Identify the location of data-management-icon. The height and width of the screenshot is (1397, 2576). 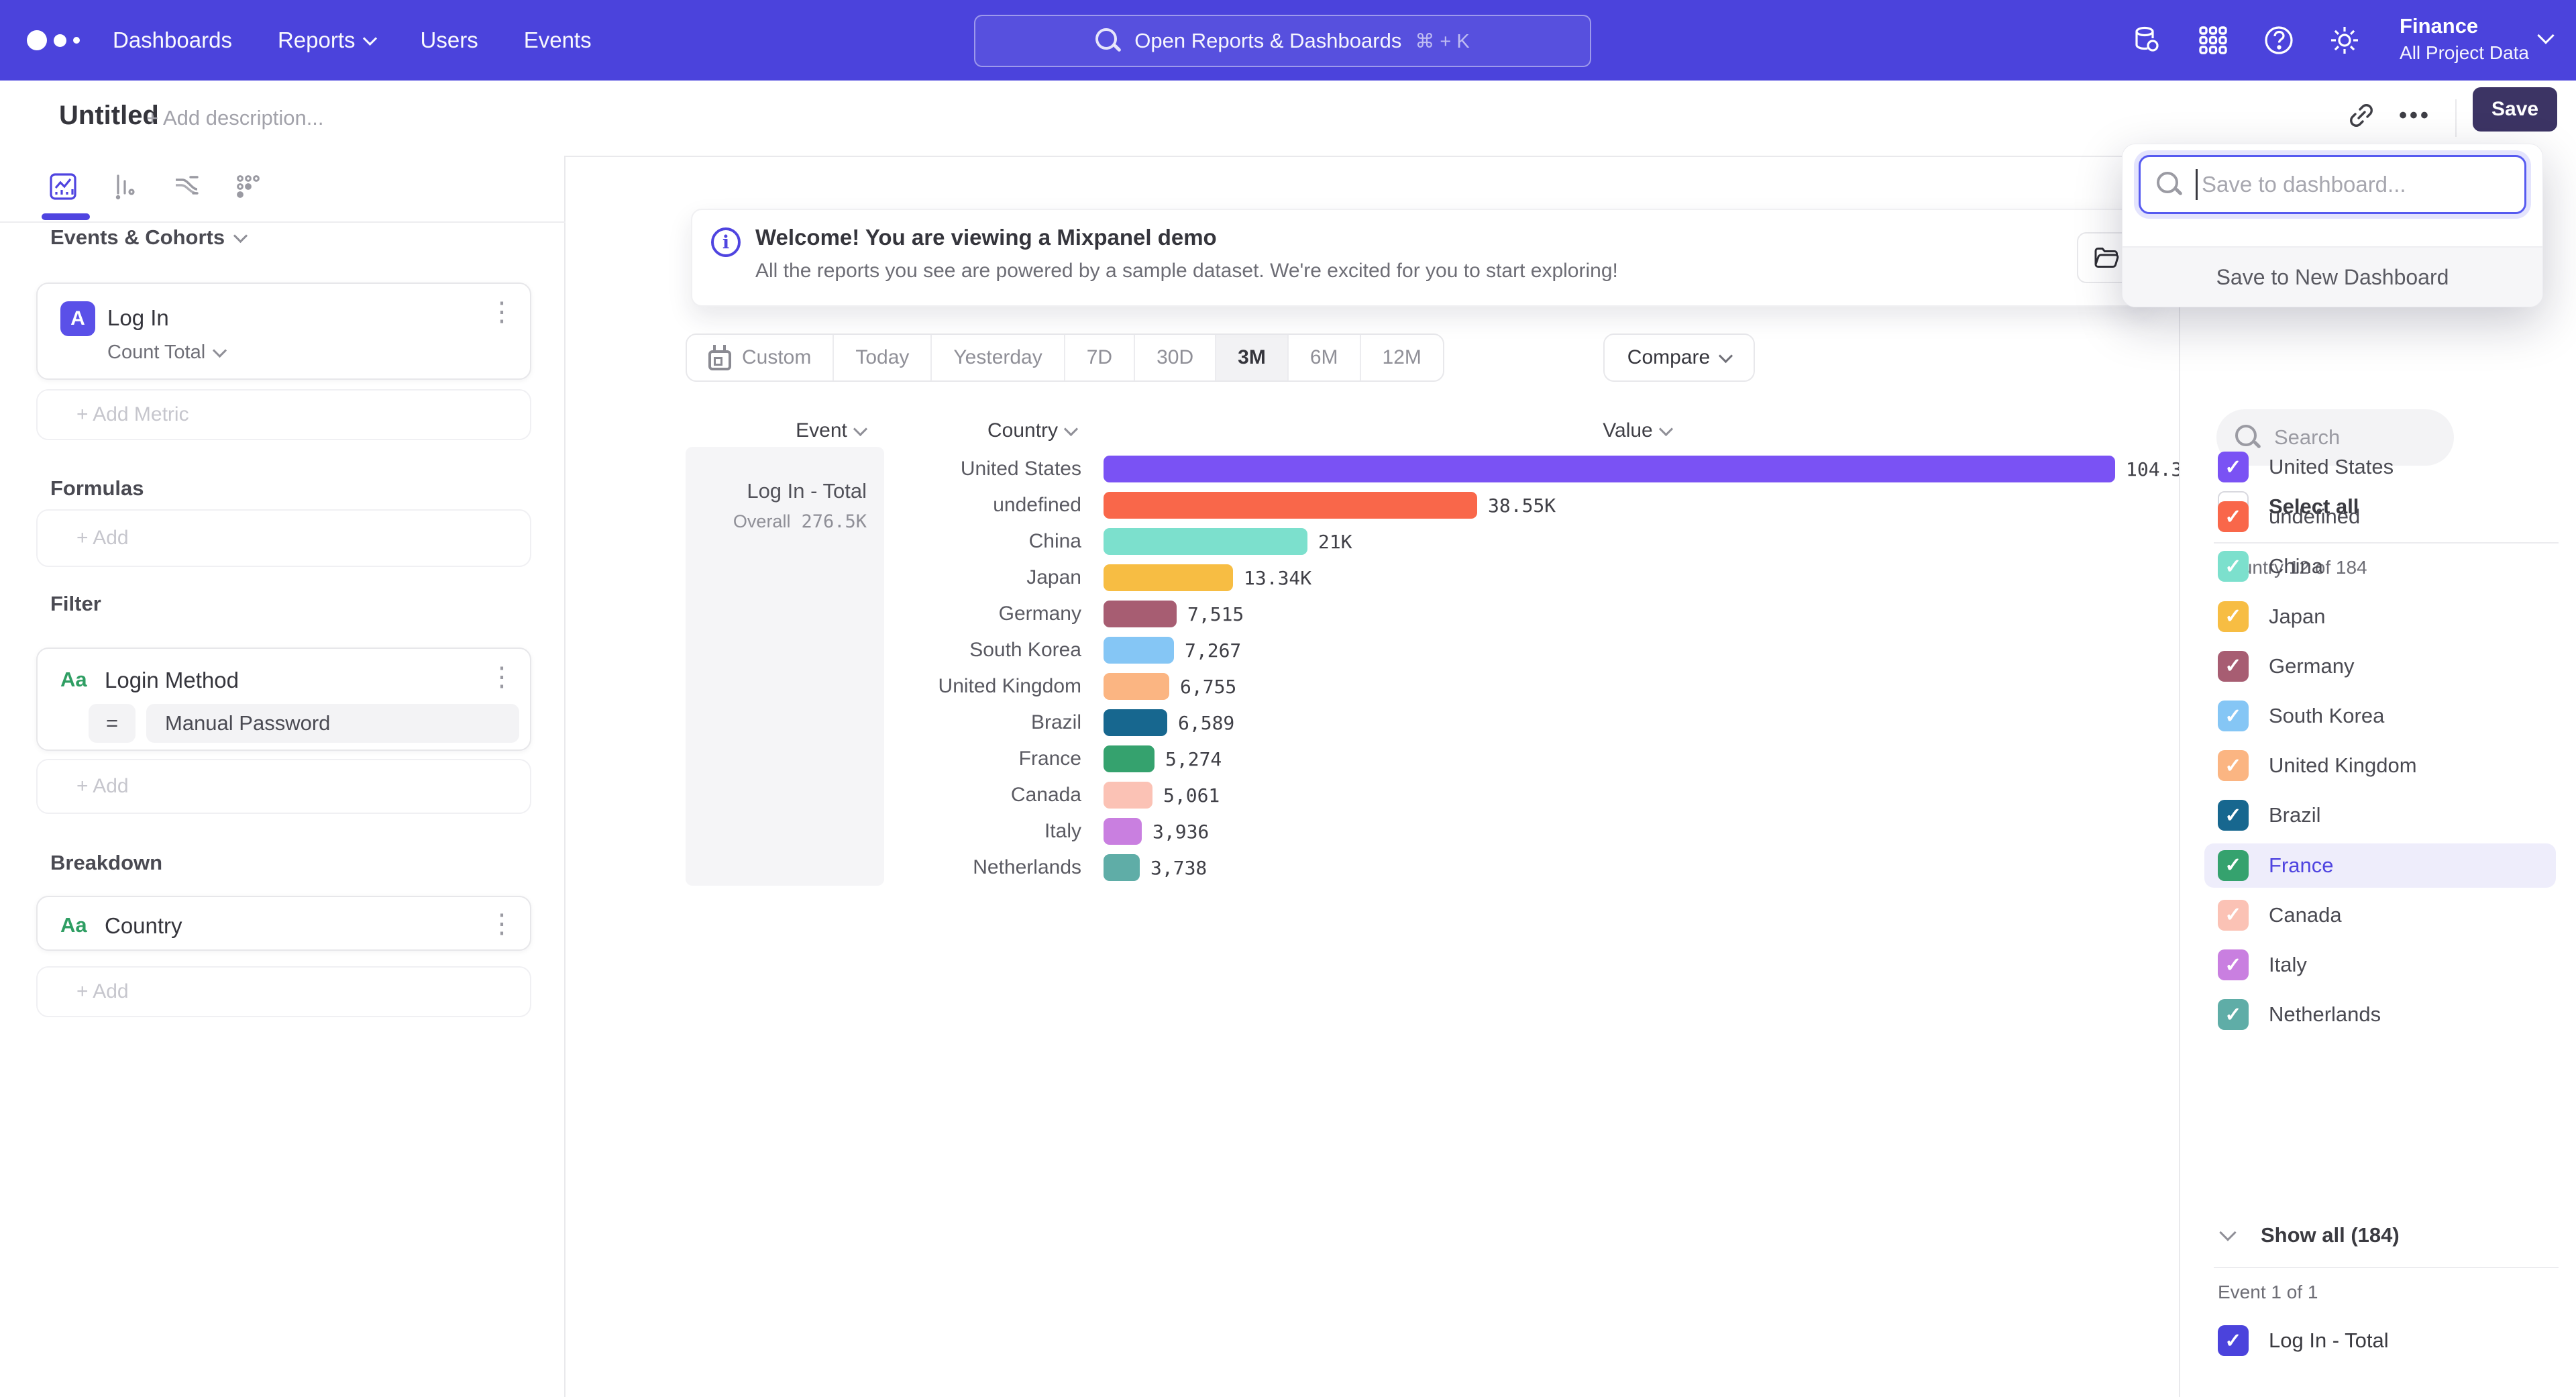
(2147, 40).